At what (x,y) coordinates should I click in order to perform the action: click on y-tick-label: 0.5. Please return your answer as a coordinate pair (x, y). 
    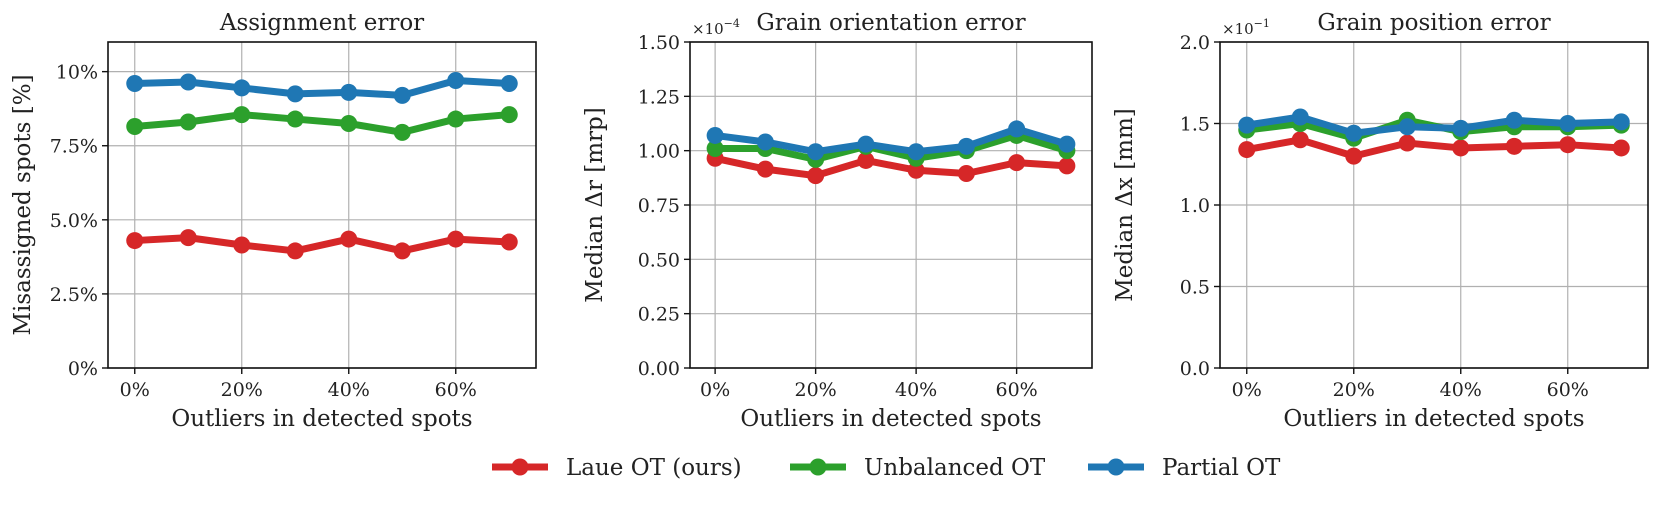
    Looking at the image, I should click on (1195, 288).